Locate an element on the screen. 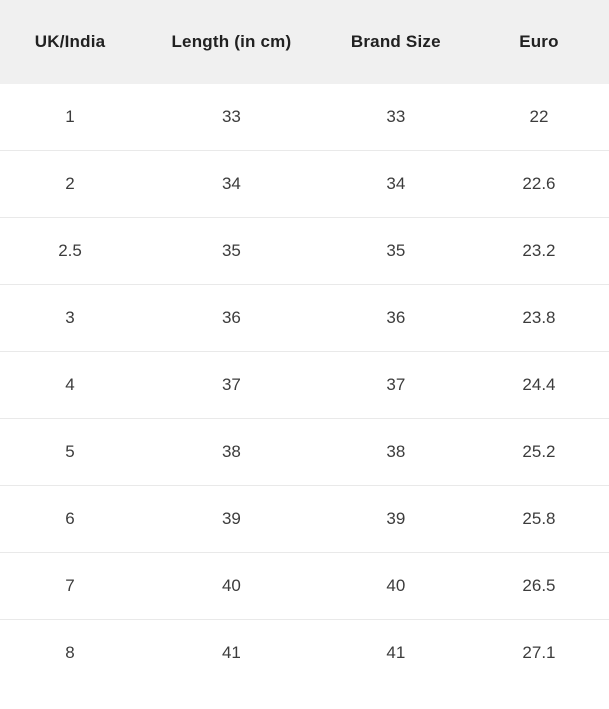 This screenshot has height=709, width=609. cell-length-cm: 40 is located at coordinates (231, 586).